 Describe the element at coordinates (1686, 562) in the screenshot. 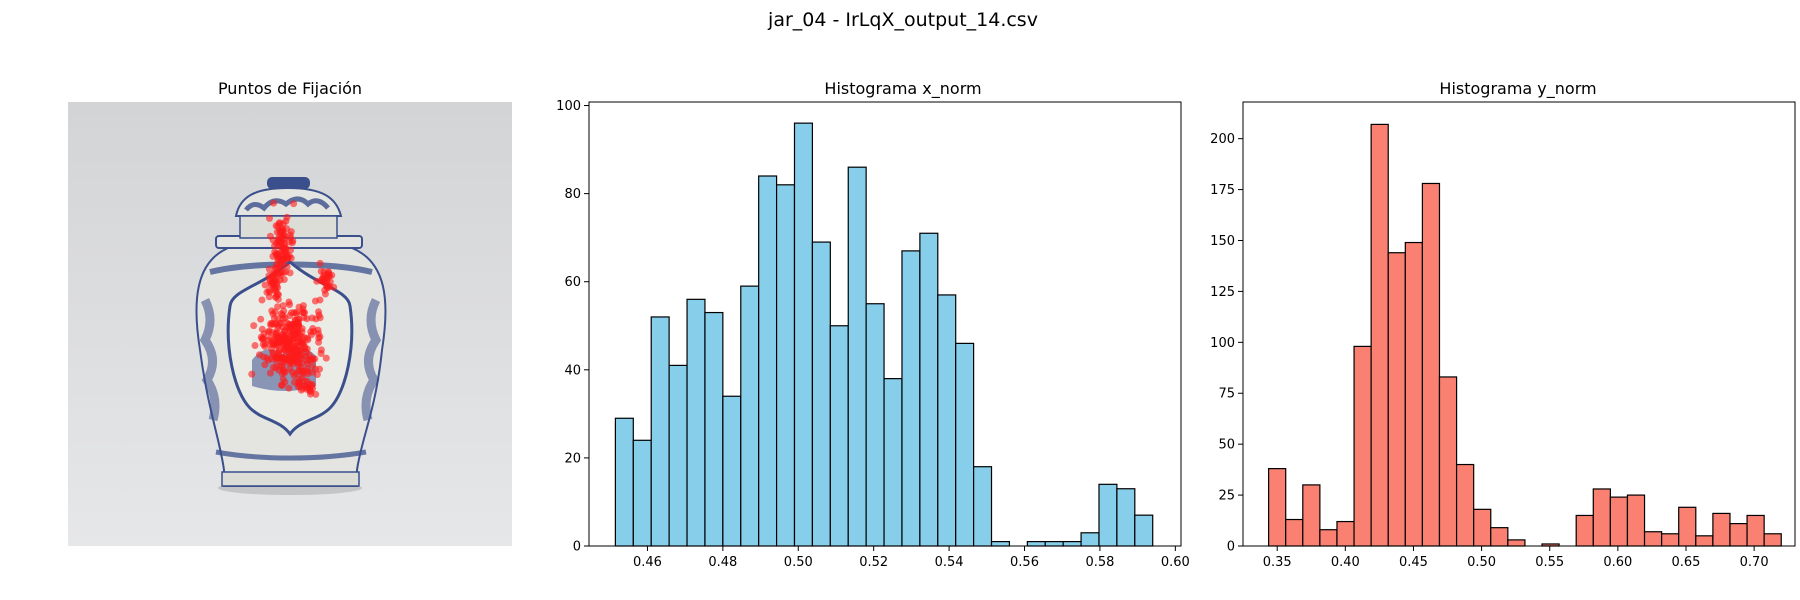

I see `x-tick-label: 0.65` at that location.